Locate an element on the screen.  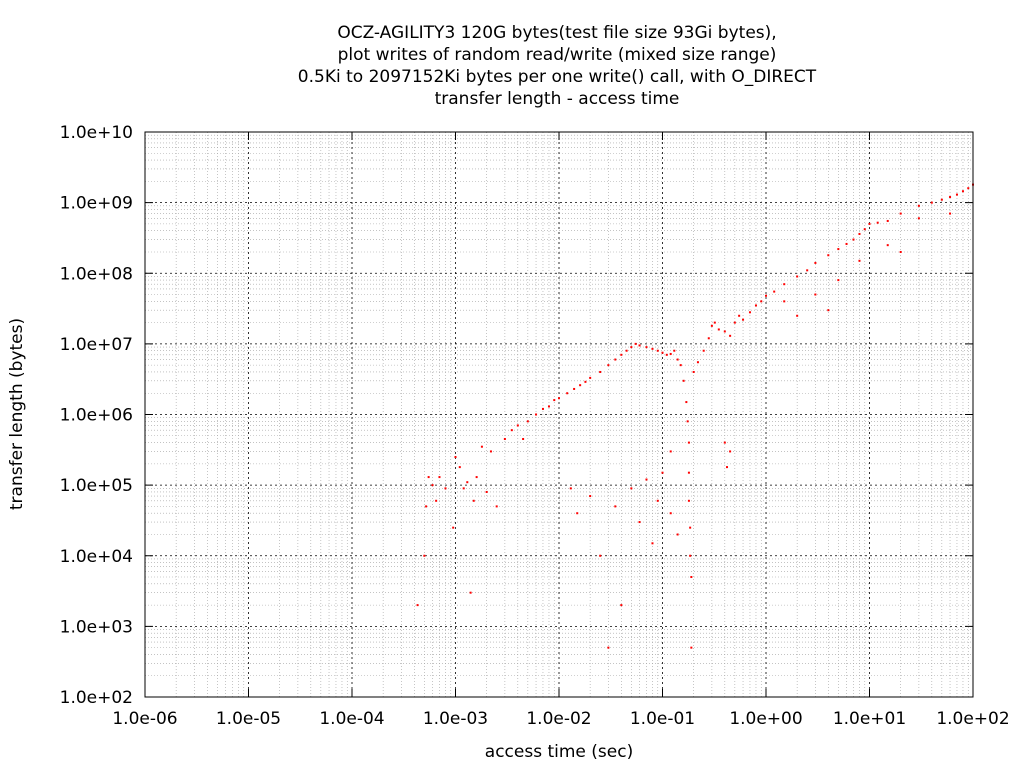
y-tick-label: 1.0e+08 is located at coordinates (96, 274).